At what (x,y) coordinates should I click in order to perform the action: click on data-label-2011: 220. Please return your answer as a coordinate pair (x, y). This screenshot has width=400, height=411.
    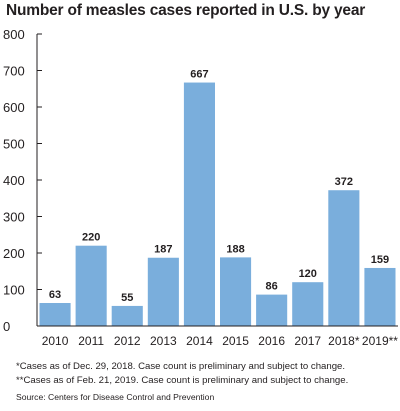
    Looking at the image, I should click on (91, 238).